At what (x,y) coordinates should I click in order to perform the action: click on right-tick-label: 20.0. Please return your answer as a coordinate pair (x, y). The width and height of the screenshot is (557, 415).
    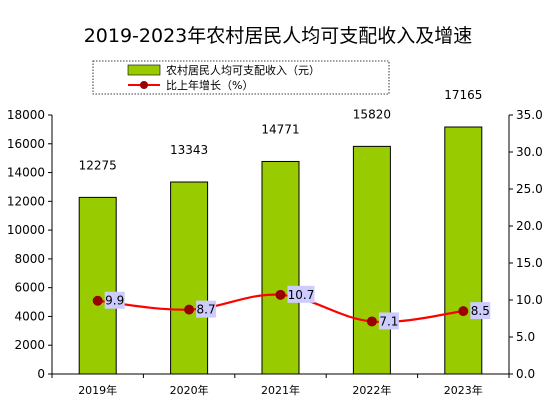
    Looking at the image, I should click on (529, 226).